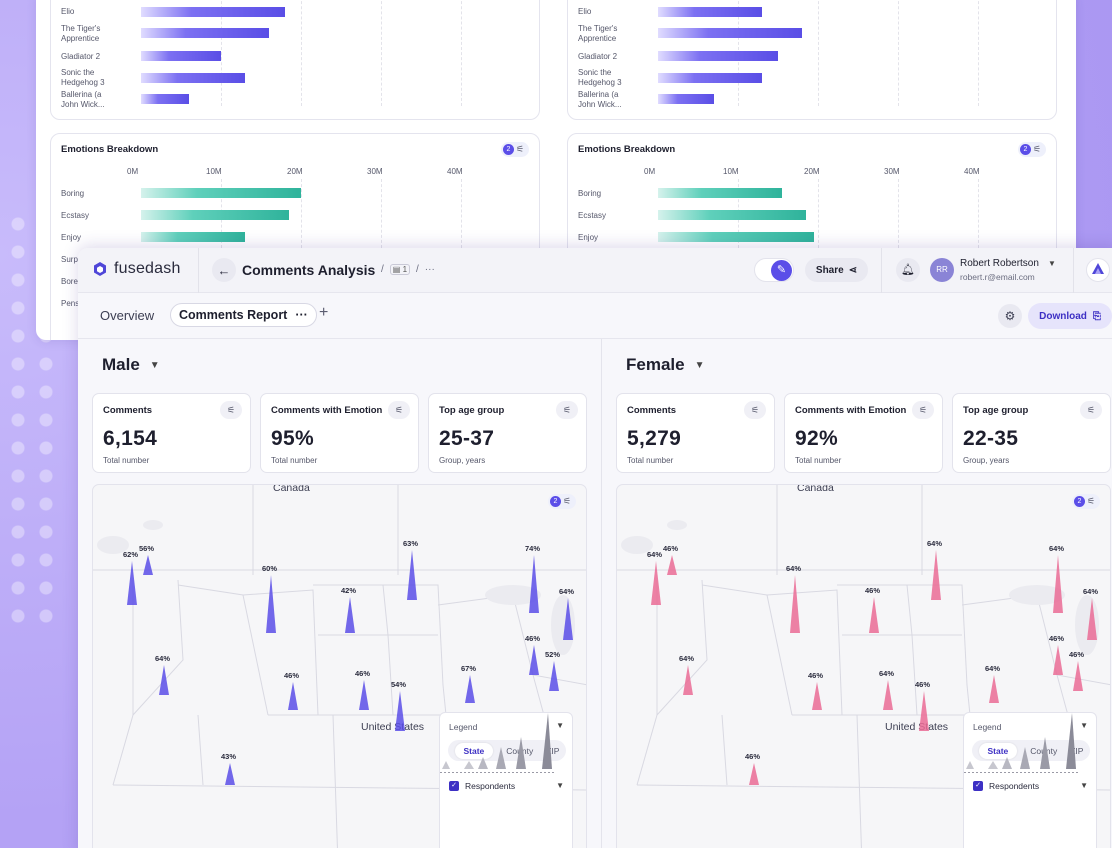  What do you see at coordinates (590, 193) in the screenshot?
I see `emotion-label: Boring` at bounding box center [590, 193].